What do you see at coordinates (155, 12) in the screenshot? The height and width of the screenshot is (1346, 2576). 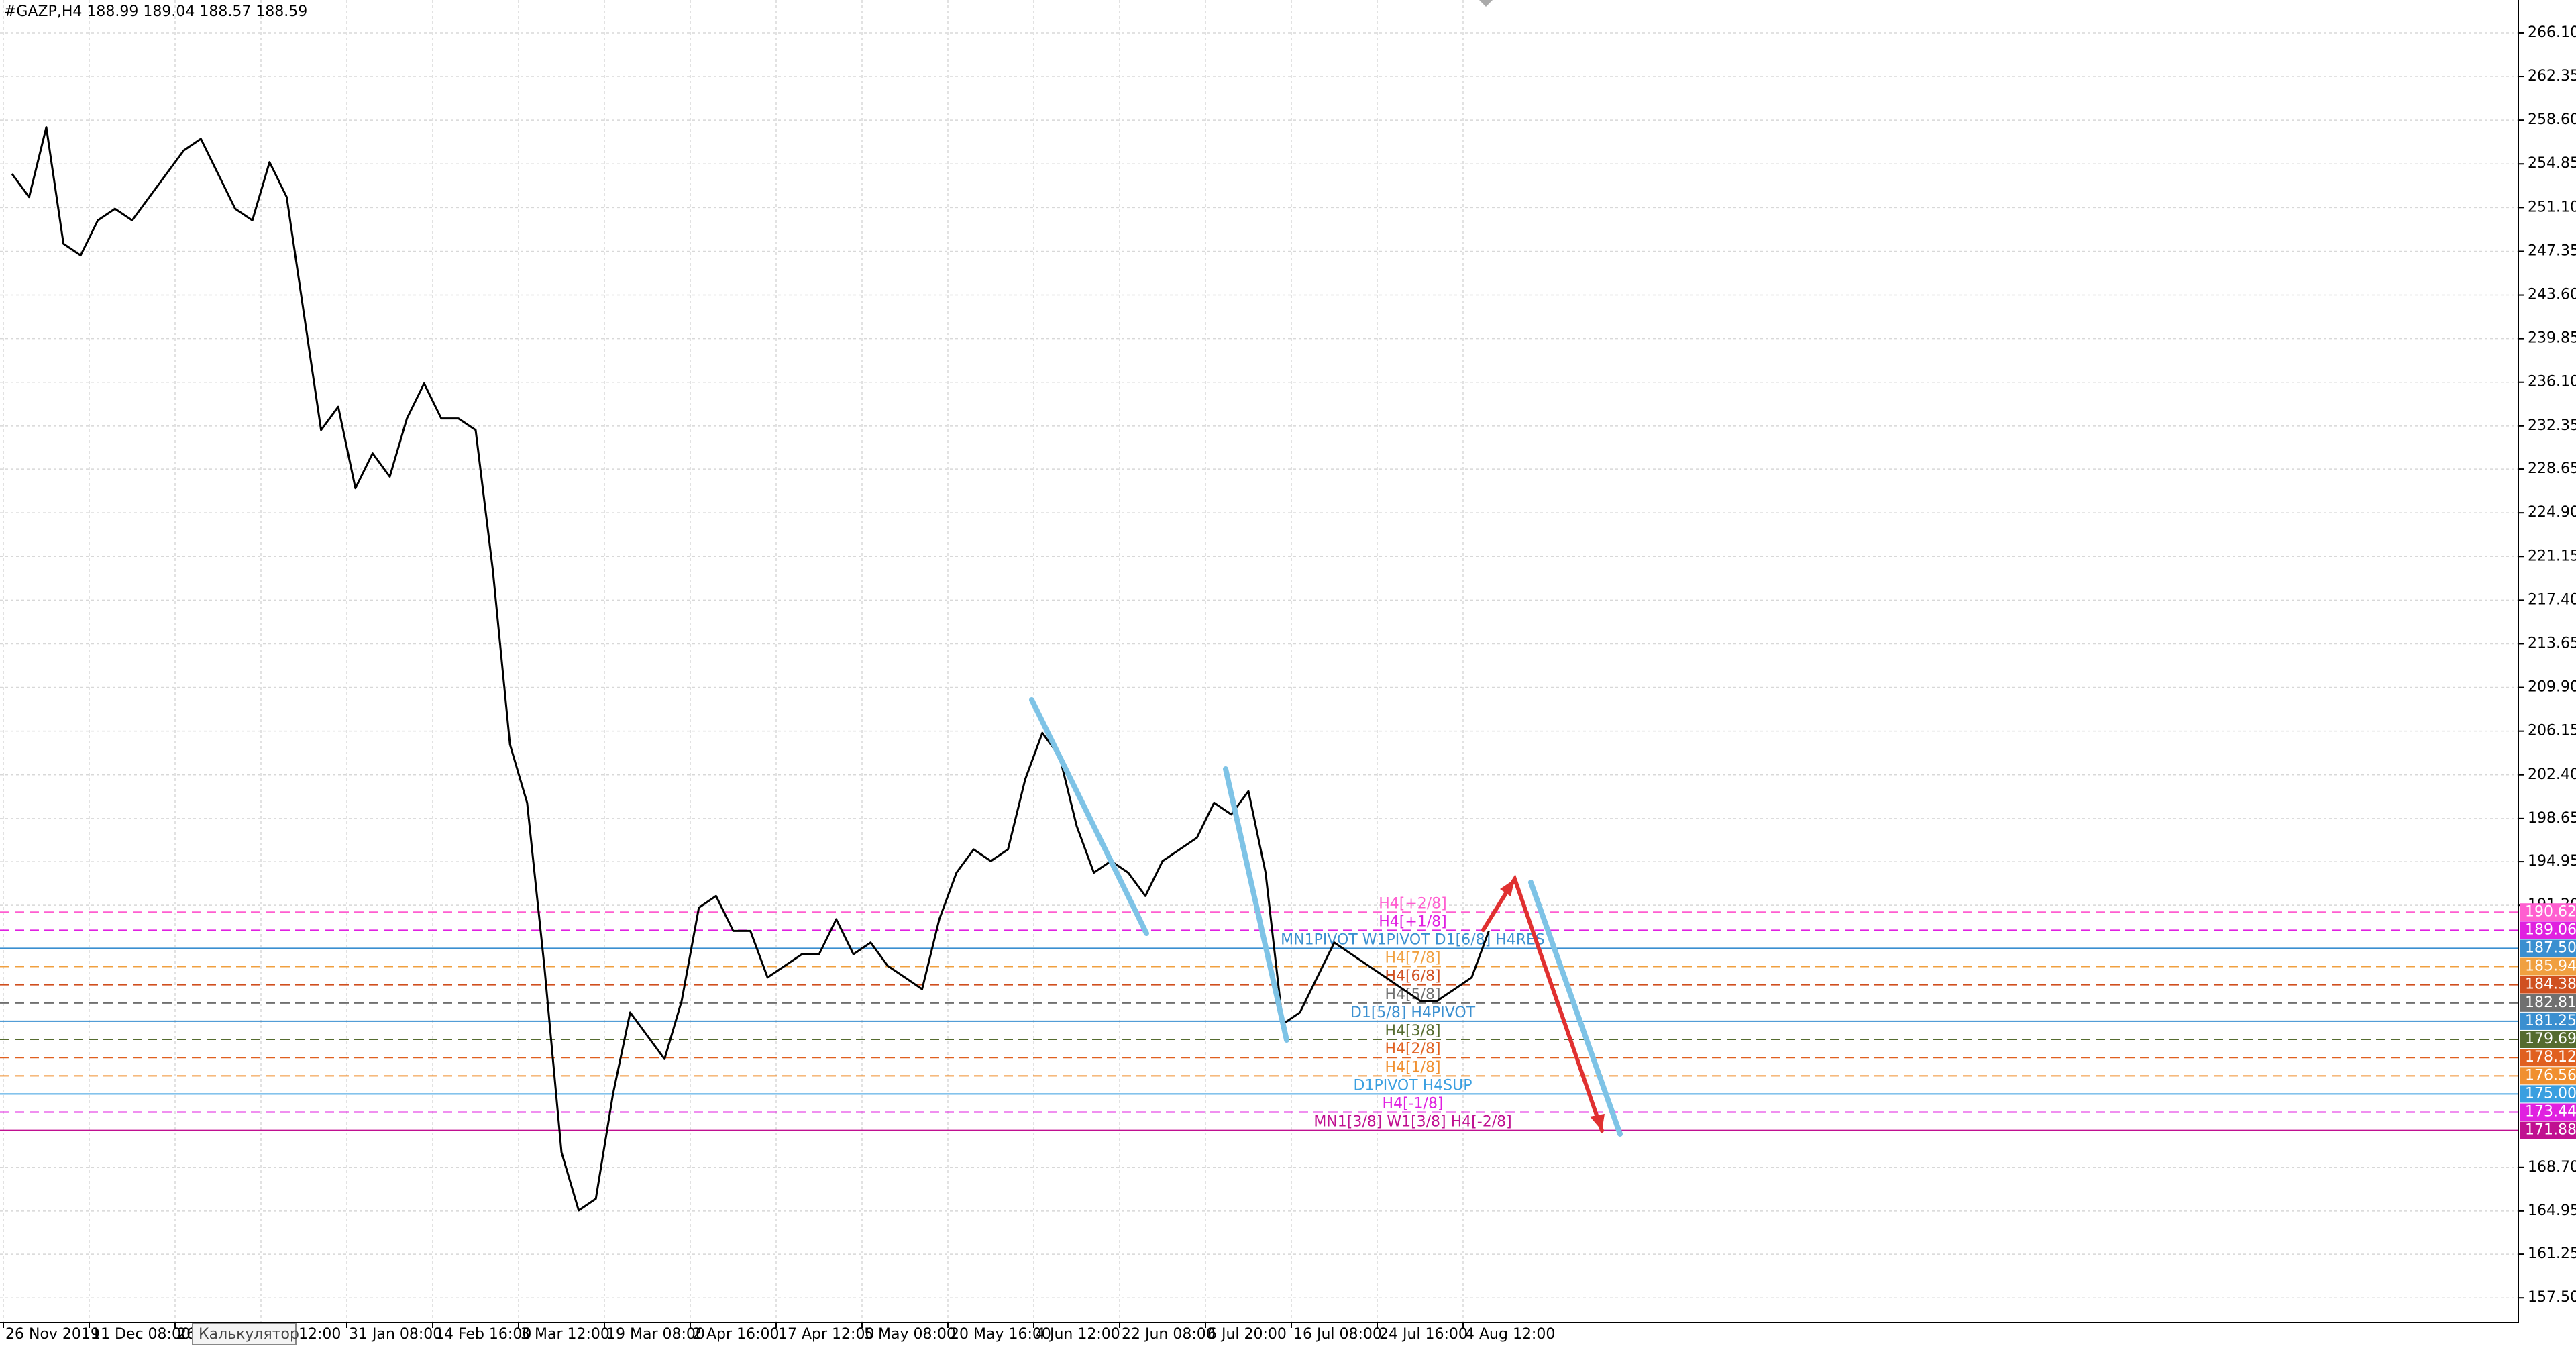 I see `chart-title: #GAZP,H4 188.99 189.04 188.57 188.59` at bounding box center [155, 12].